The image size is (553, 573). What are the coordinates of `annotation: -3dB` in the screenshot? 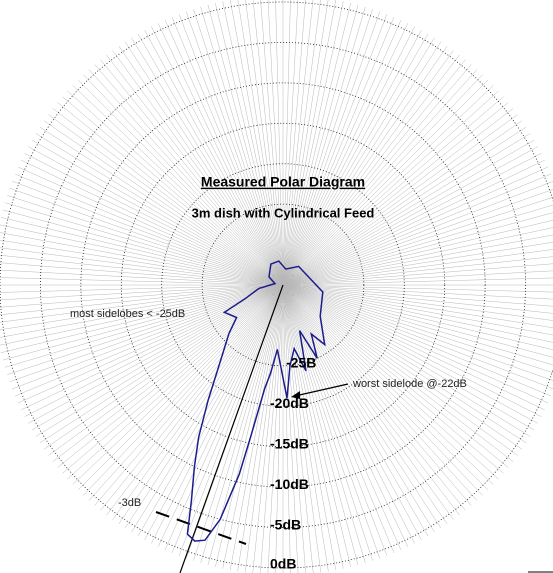 It's located at (129, 503).